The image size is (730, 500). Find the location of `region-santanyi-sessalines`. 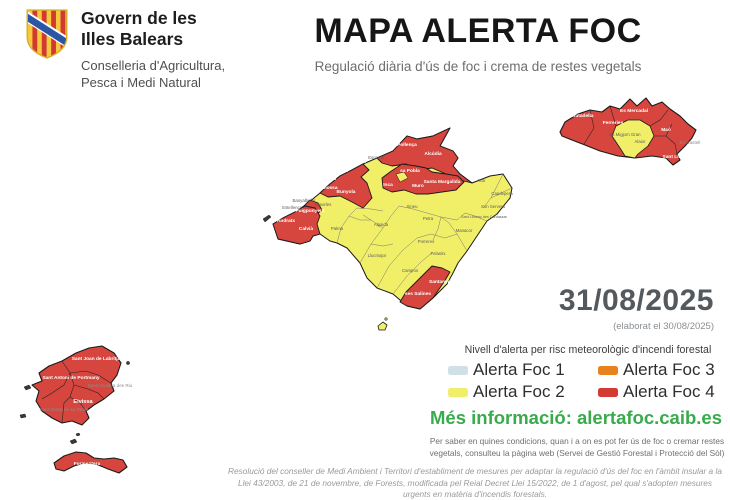

region-santanyi-sessalines is located at coordinates (425, 287).